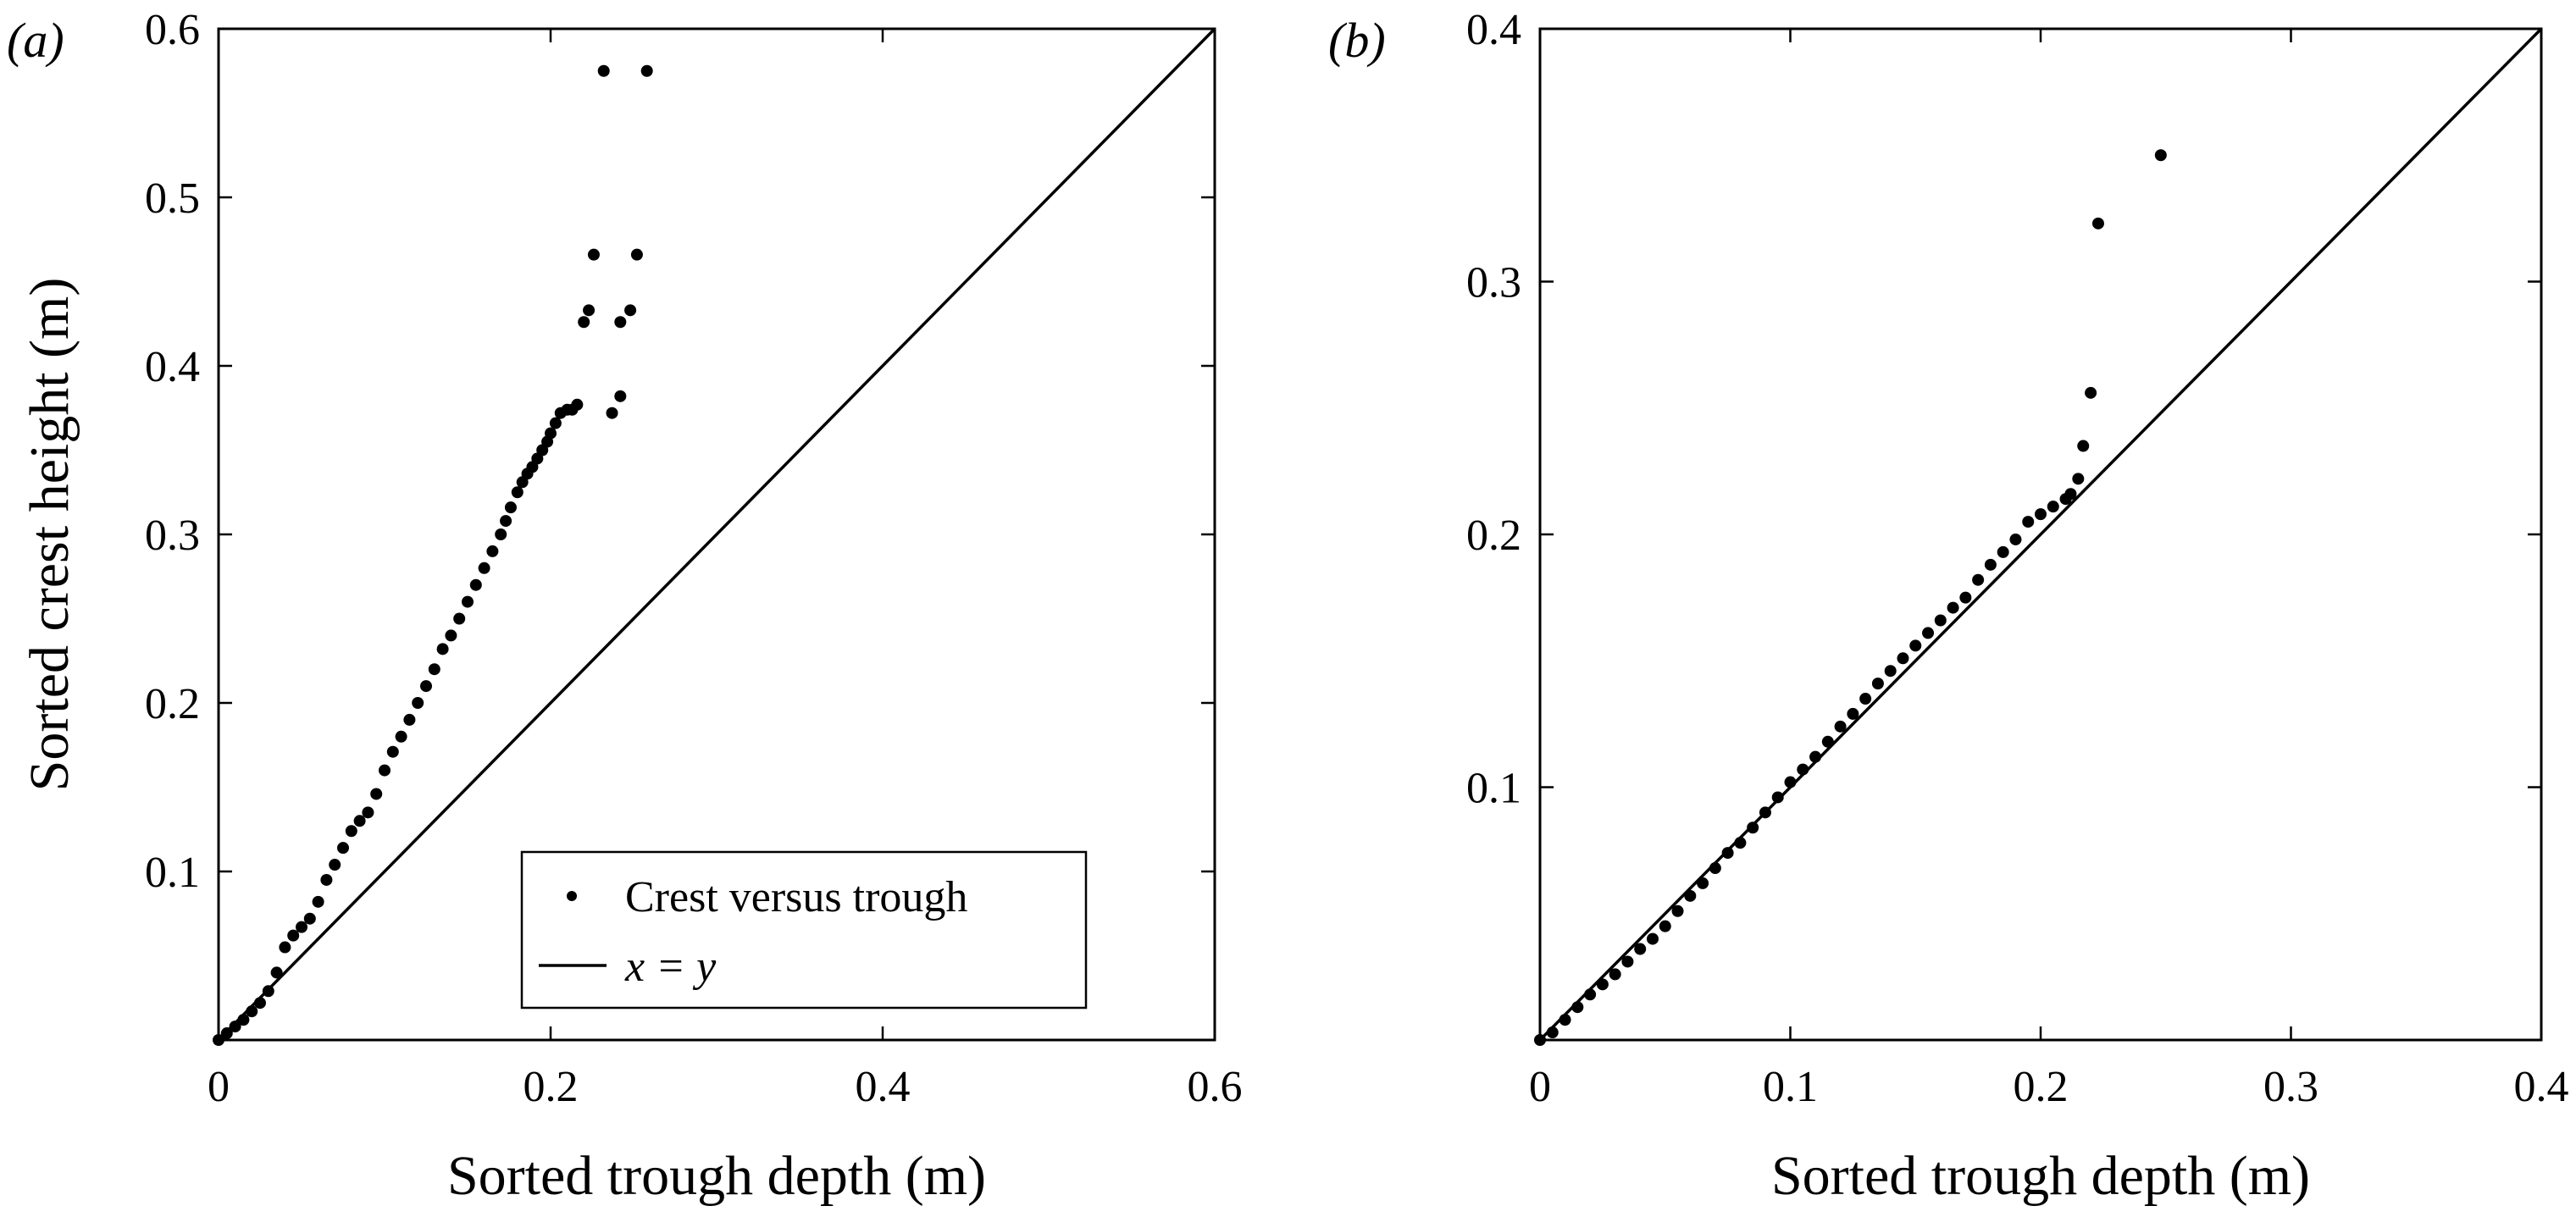 This screenshot has width=2576, height=1217. I want to click on legend-dot-marker, so click(572, 896).